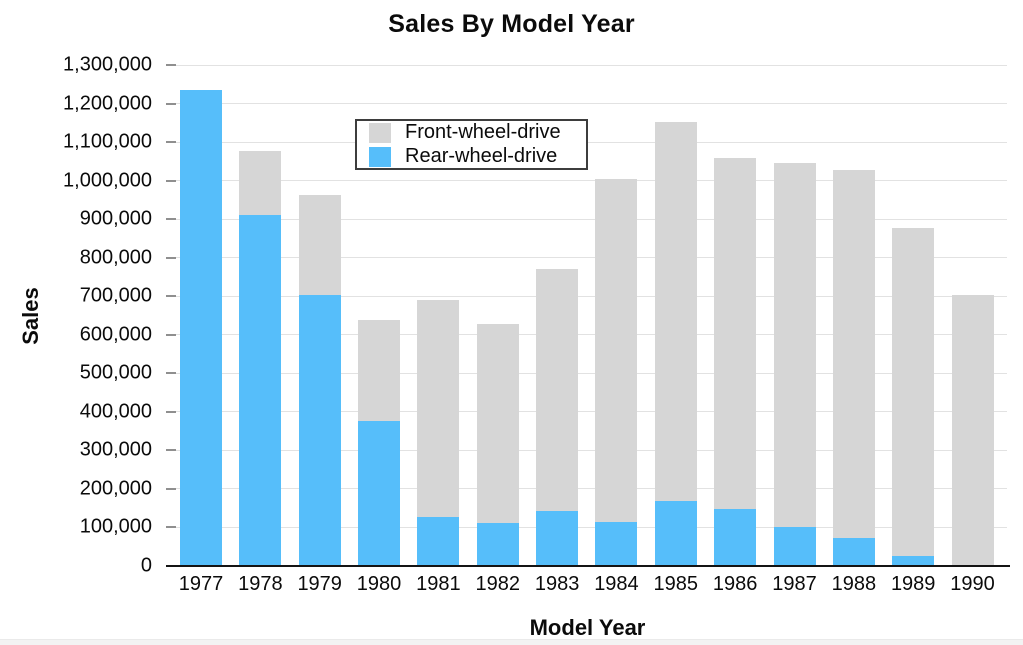 This screenshot has width=1023, height=645. What do you see at coordinates (557, 538) in the screenshot?
I see `bar-rear-wheel-drive-1983` at bounding box center [557, 538].